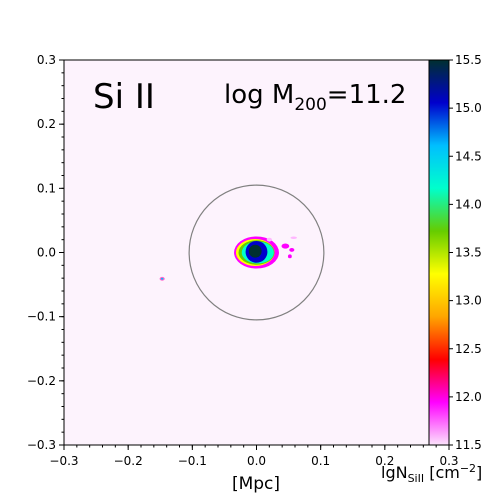  I want to click on x-tick-label: 0.2, so click(384, 461).